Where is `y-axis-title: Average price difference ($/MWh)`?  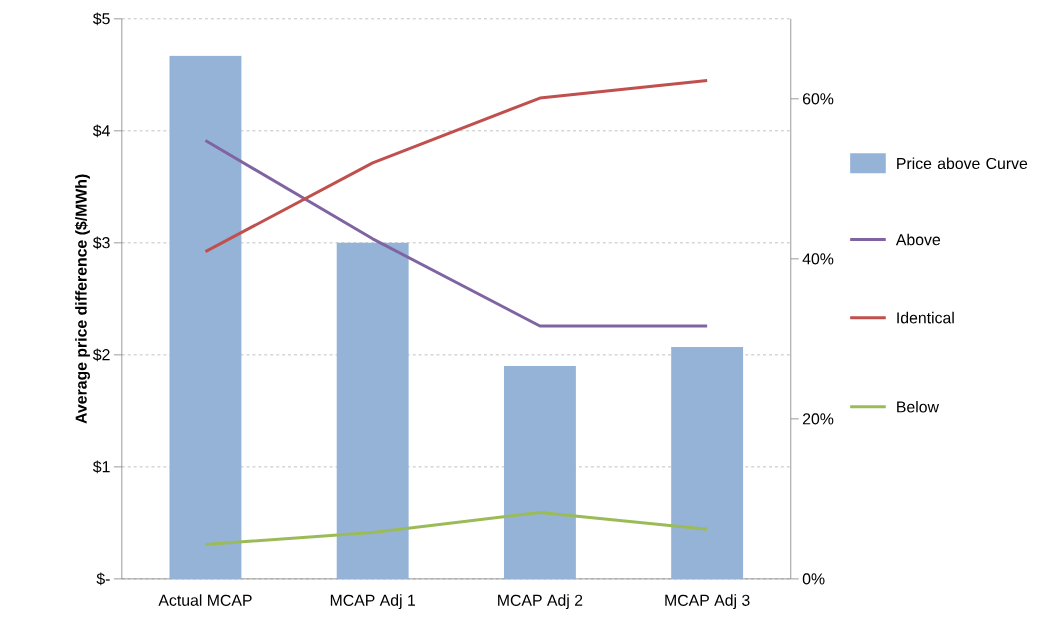
y-axis-title: Average price difference ($/MWh) is located at coordinates (82, 299).